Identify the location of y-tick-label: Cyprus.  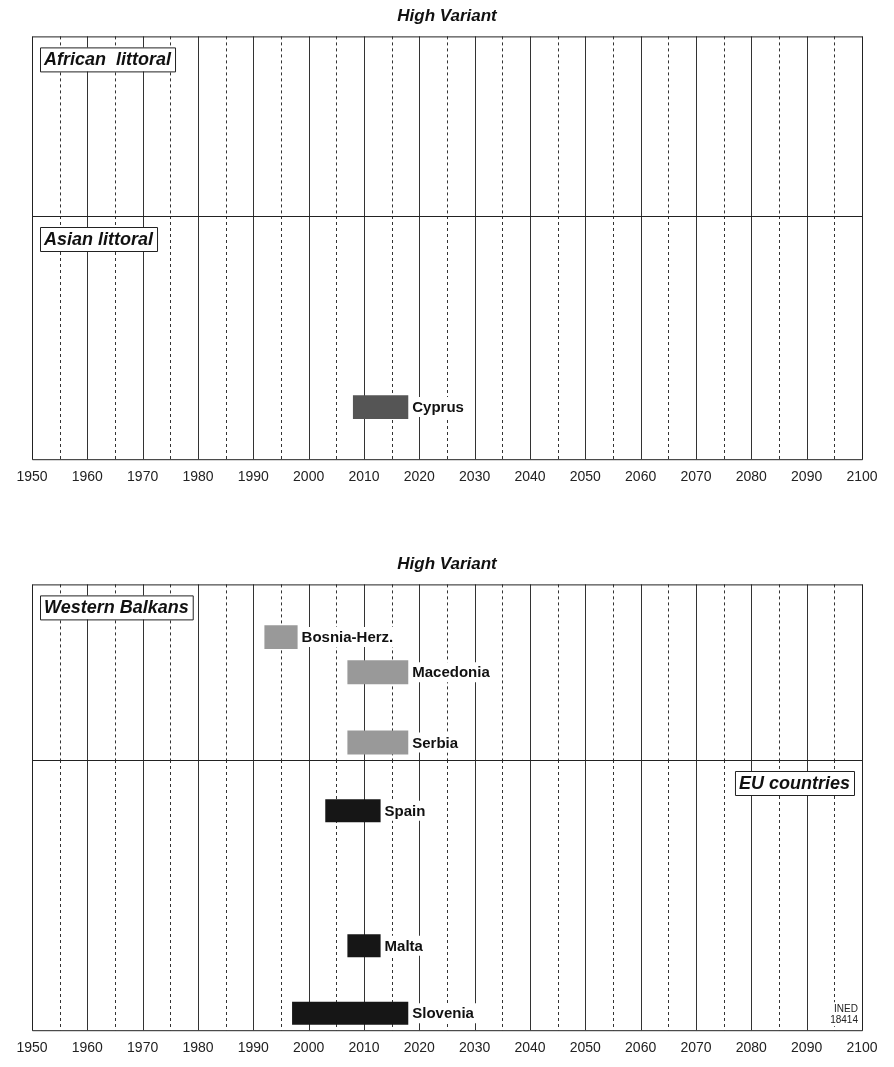
(438, 407).